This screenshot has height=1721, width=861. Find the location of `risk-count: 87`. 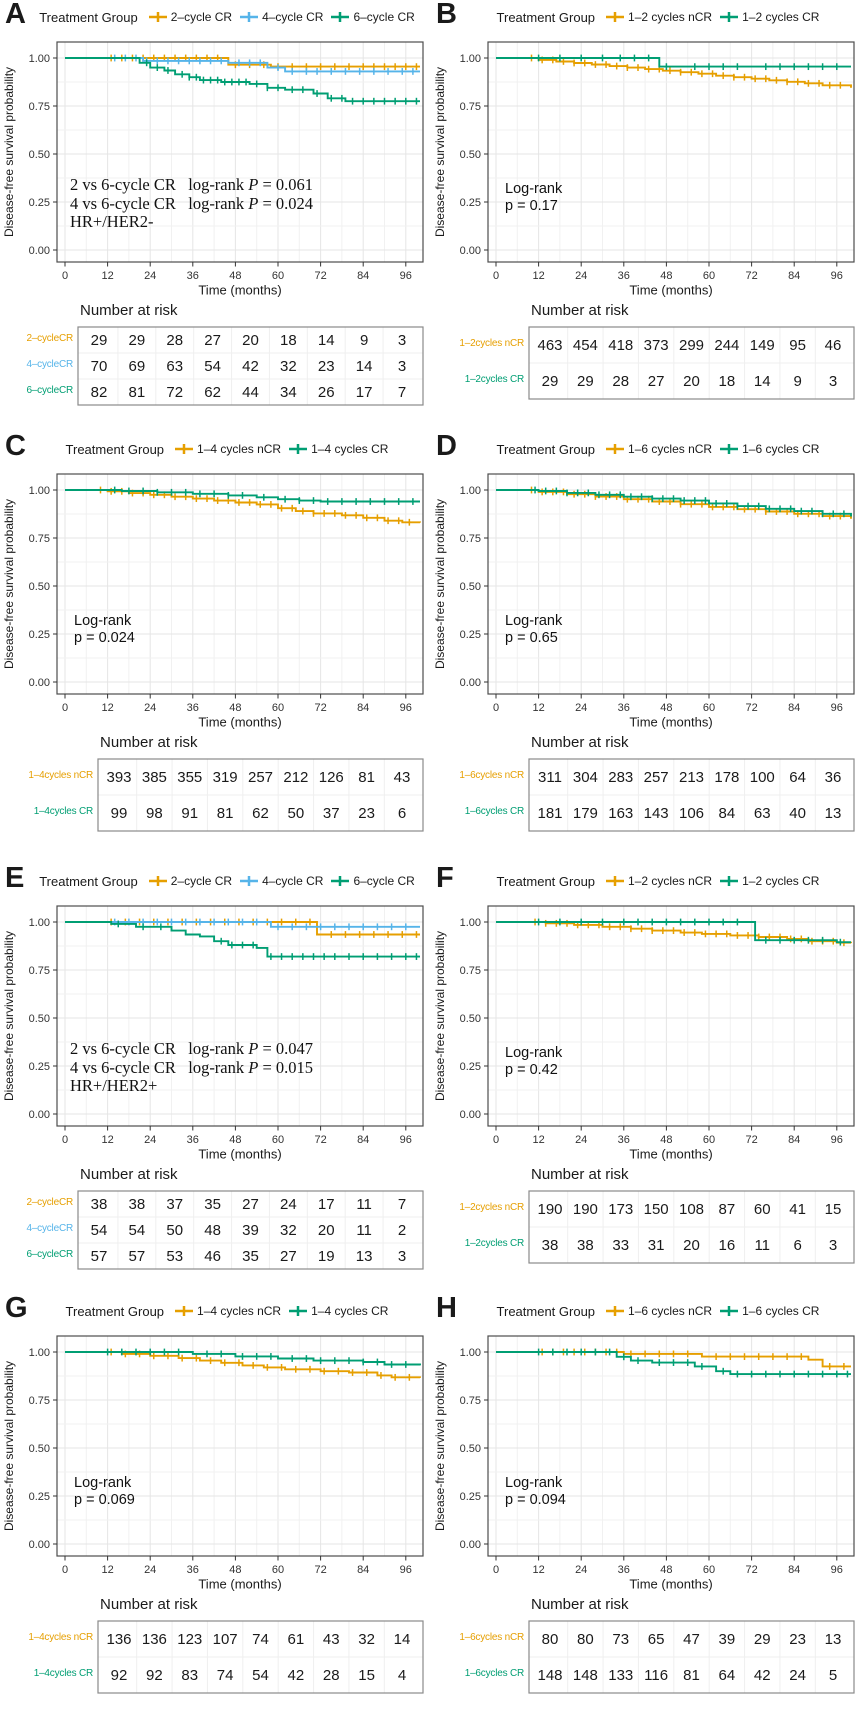

risk-count: 87 is located at coordinates (727, 1209).